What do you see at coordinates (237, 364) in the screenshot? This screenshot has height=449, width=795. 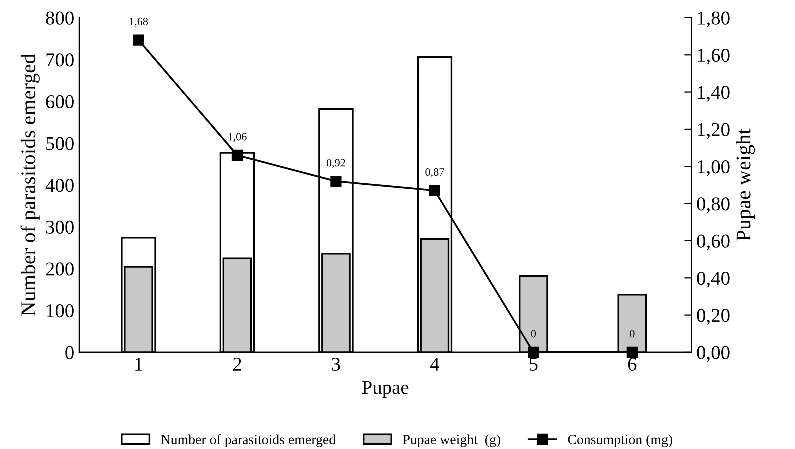 I see `x-tick-label: 2` at bounding box center [237, 364].